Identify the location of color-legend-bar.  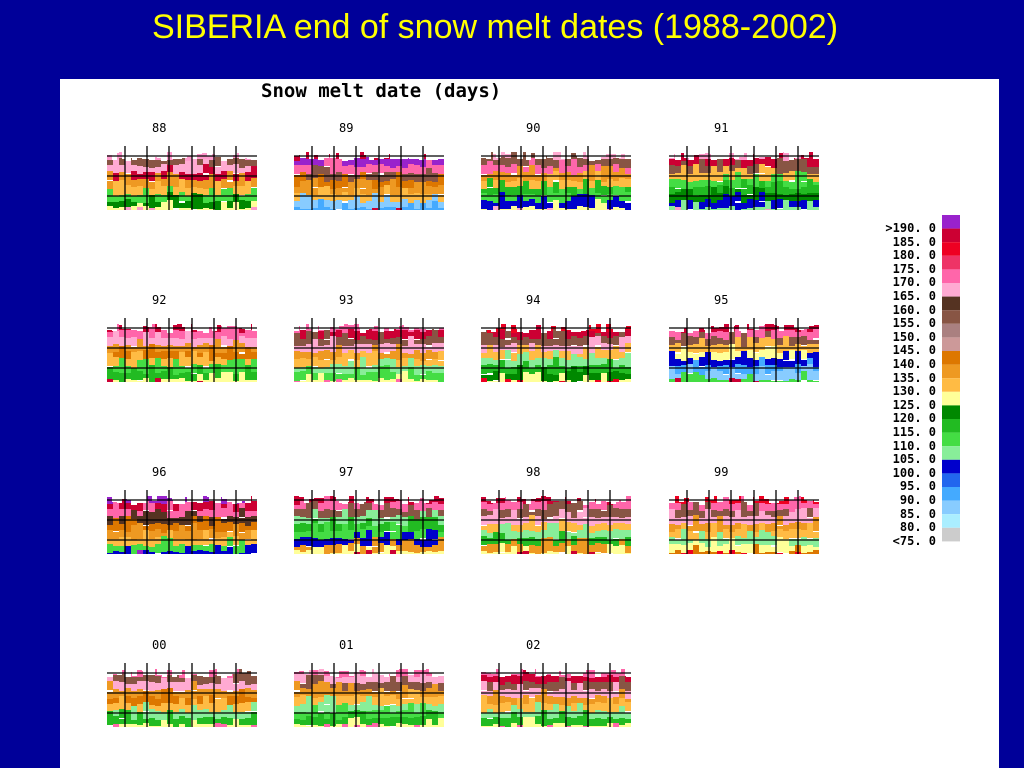
(951, 378).